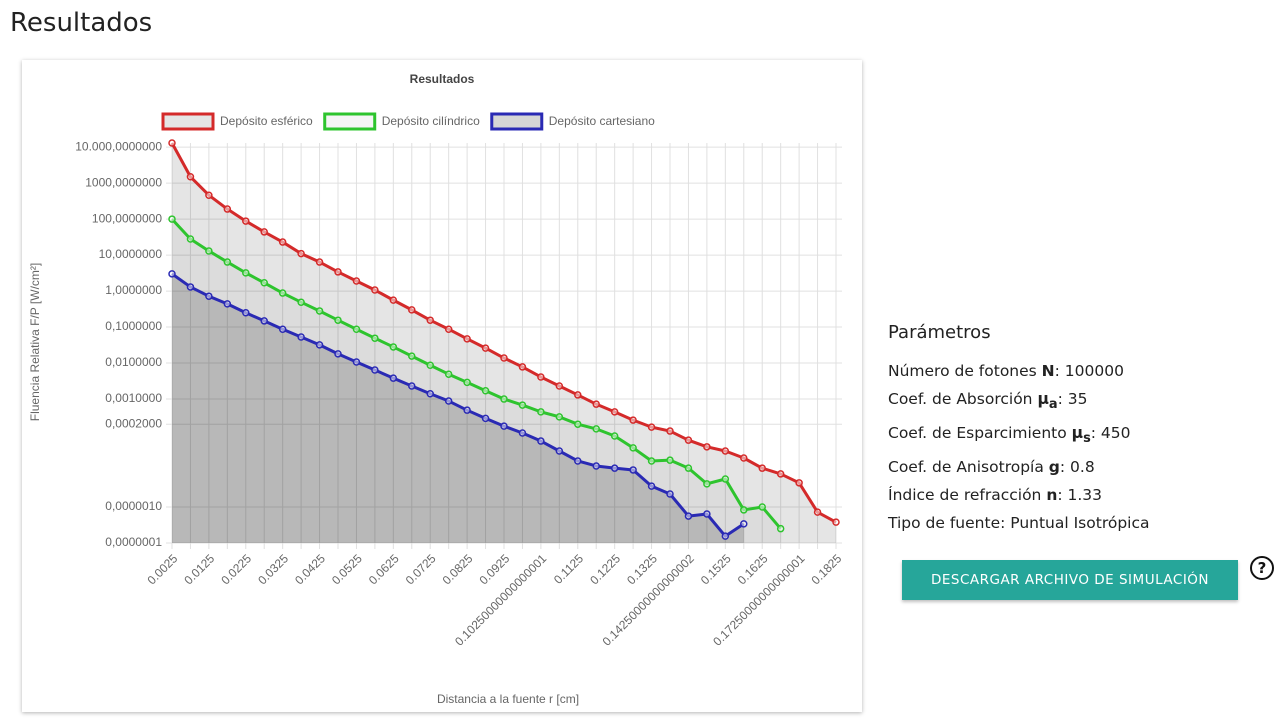 The width and height of the screenshot is (1280, 718). I want to click on parameter-label: Coef. de Esparcimiento, so click(980, 433).